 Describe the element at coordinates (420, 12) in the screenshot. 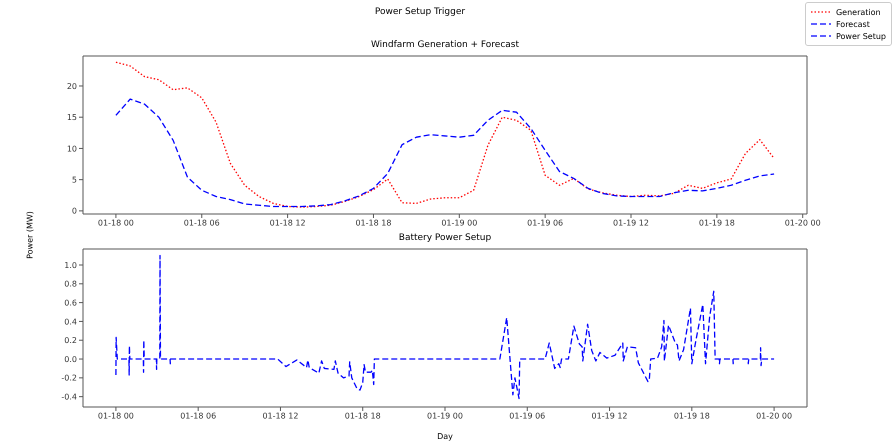

I see `text: Power Setup Trigger` at that location.